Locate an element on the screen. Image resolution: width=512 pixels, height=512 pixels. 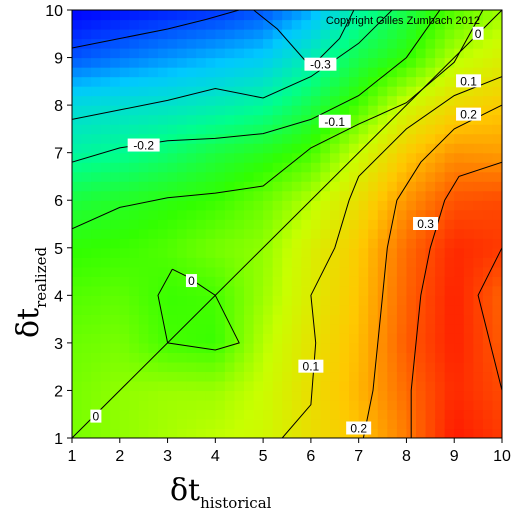
contour-label: -0.2 is located at coordinates (143, 145).